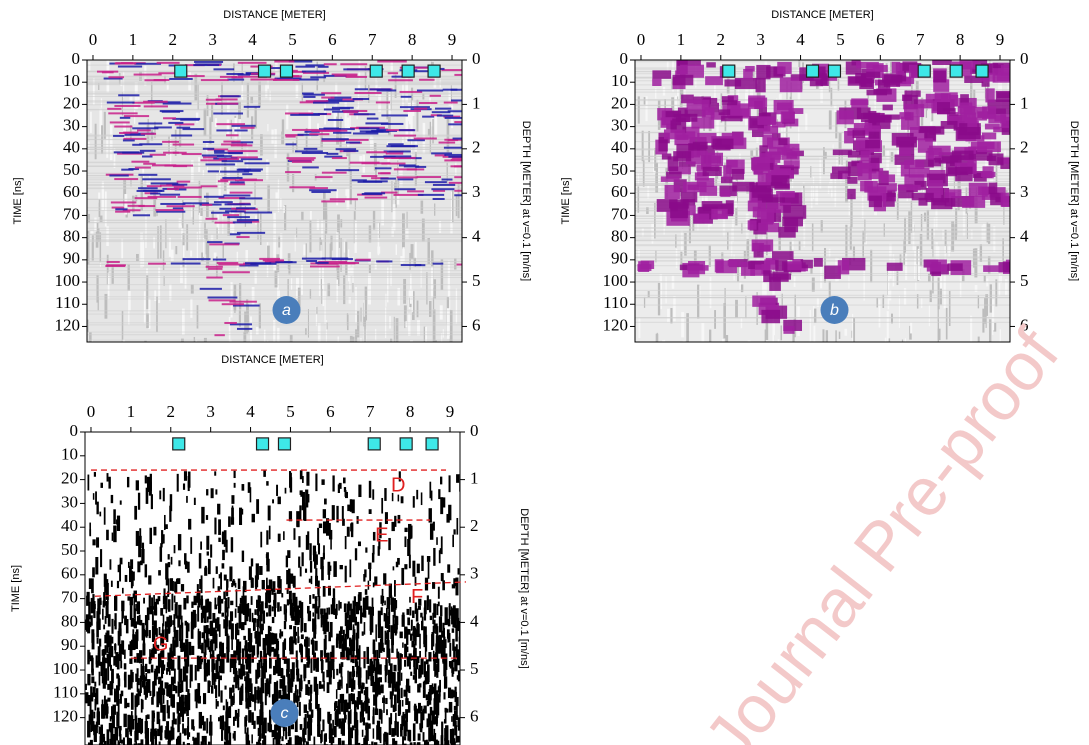  Describe the element at coordinates (332, 39) in the screenshot. I see `x-tick-label: 6` at that location.